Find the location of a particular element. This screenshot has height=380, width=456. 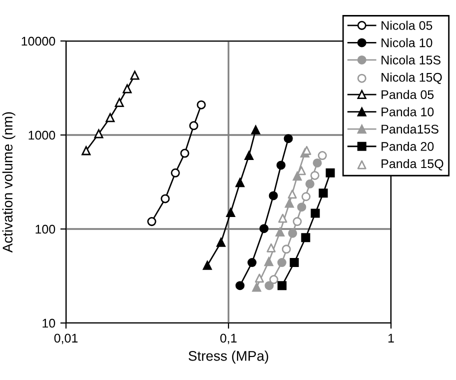

y-tick-label: 10000 is located at coordinates (39, 41).